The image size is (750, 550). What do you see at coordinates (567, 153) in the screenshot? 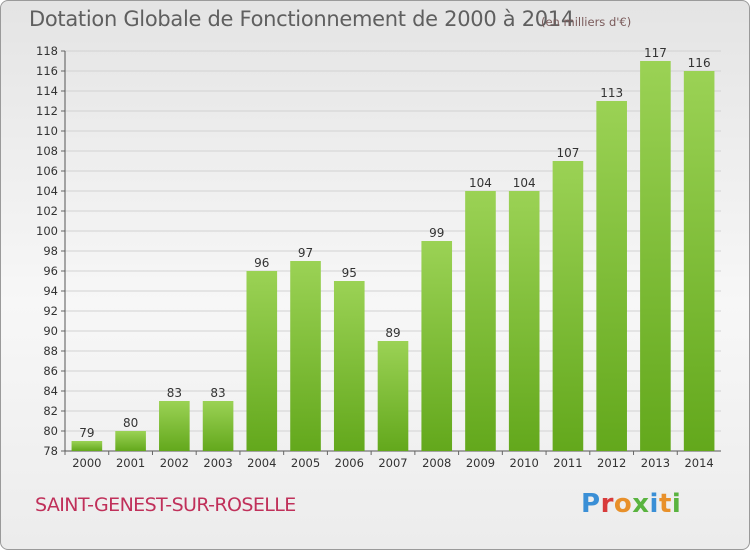
I see `data-label-2011: 107` at bounding box center [567, 153].